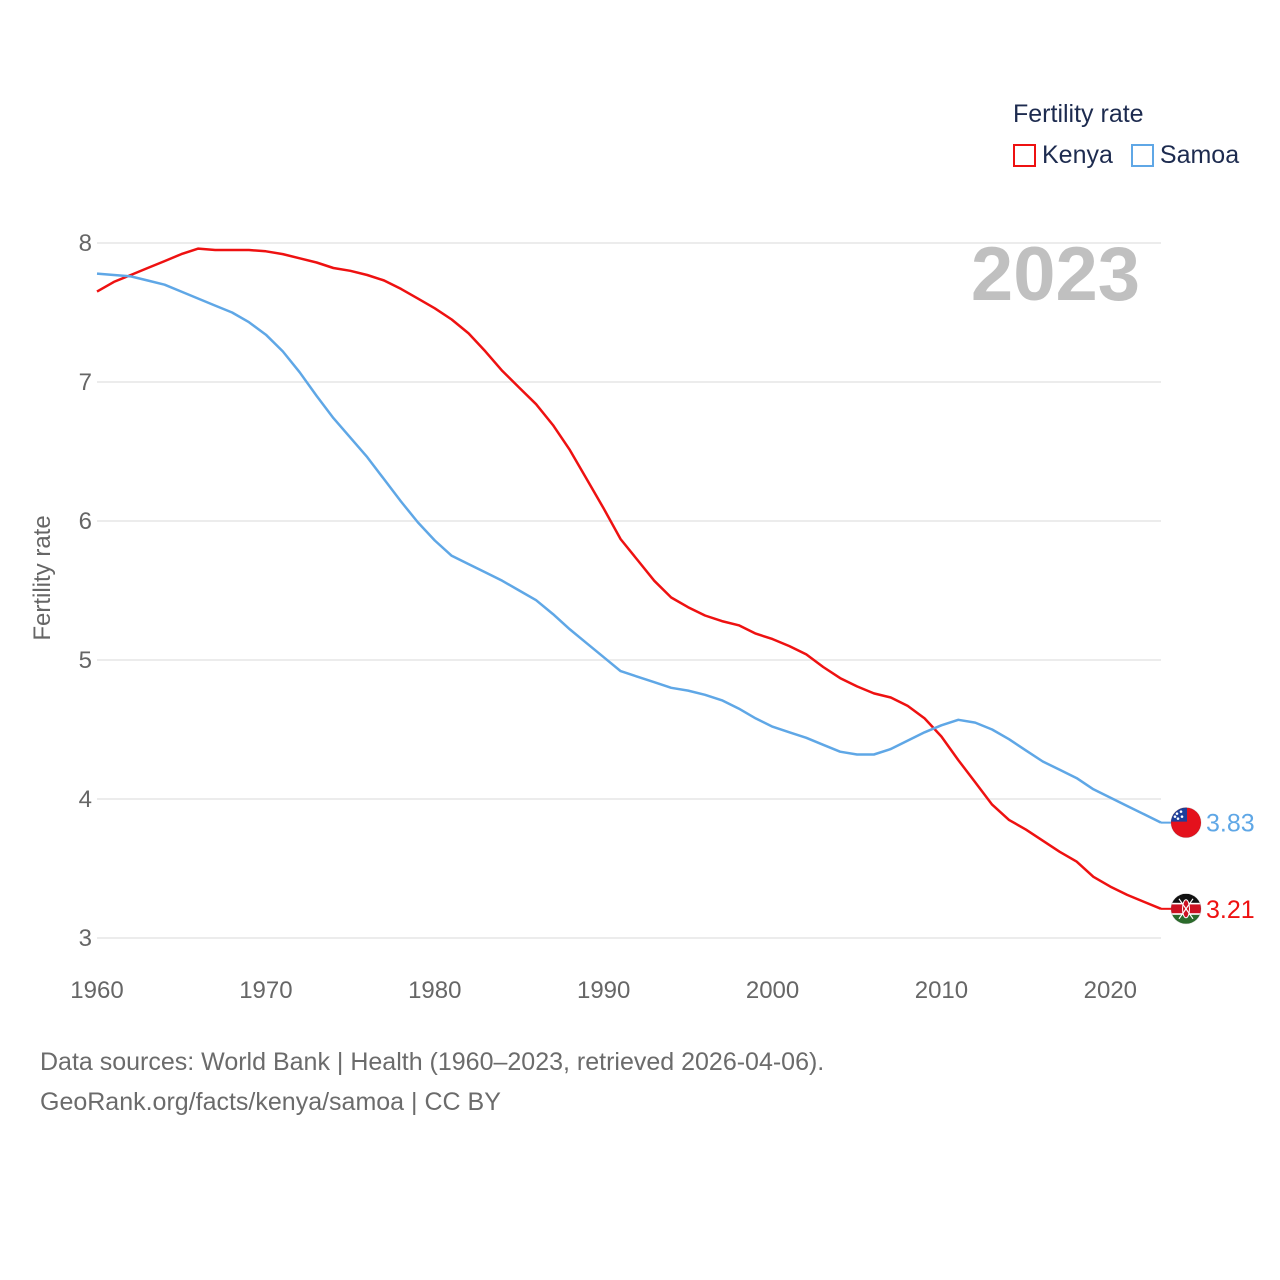 Image resolution: width=1280 pixels, height=1280 pixels. Describe the element at coordinates (1186, 823) in the screenshot. I see `flag-samoa` at that location.